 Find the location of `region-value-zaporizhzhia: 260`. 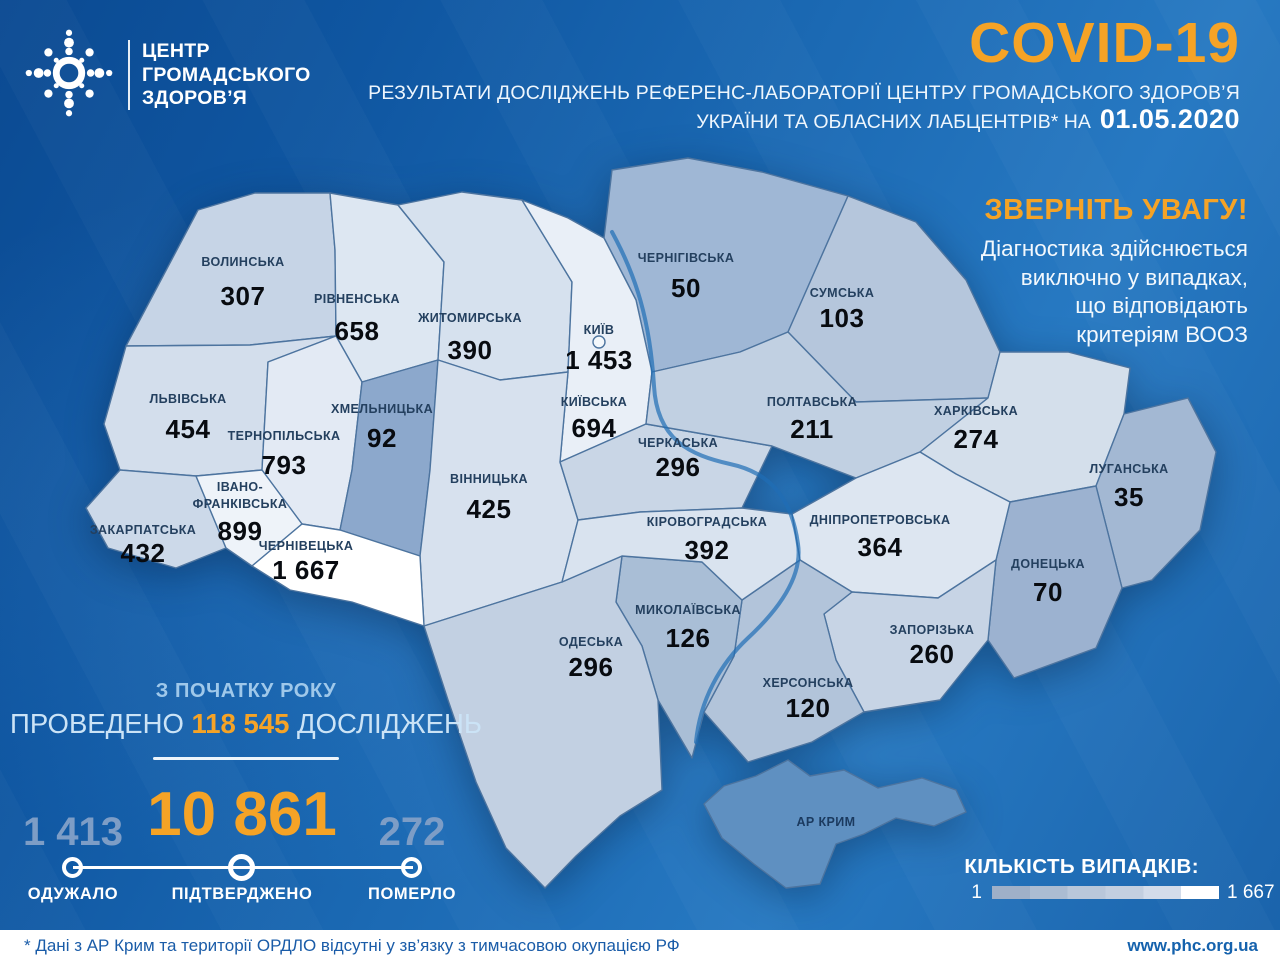

region-value-zaporizhzhia: 260 is located at coordinates (932, 654).